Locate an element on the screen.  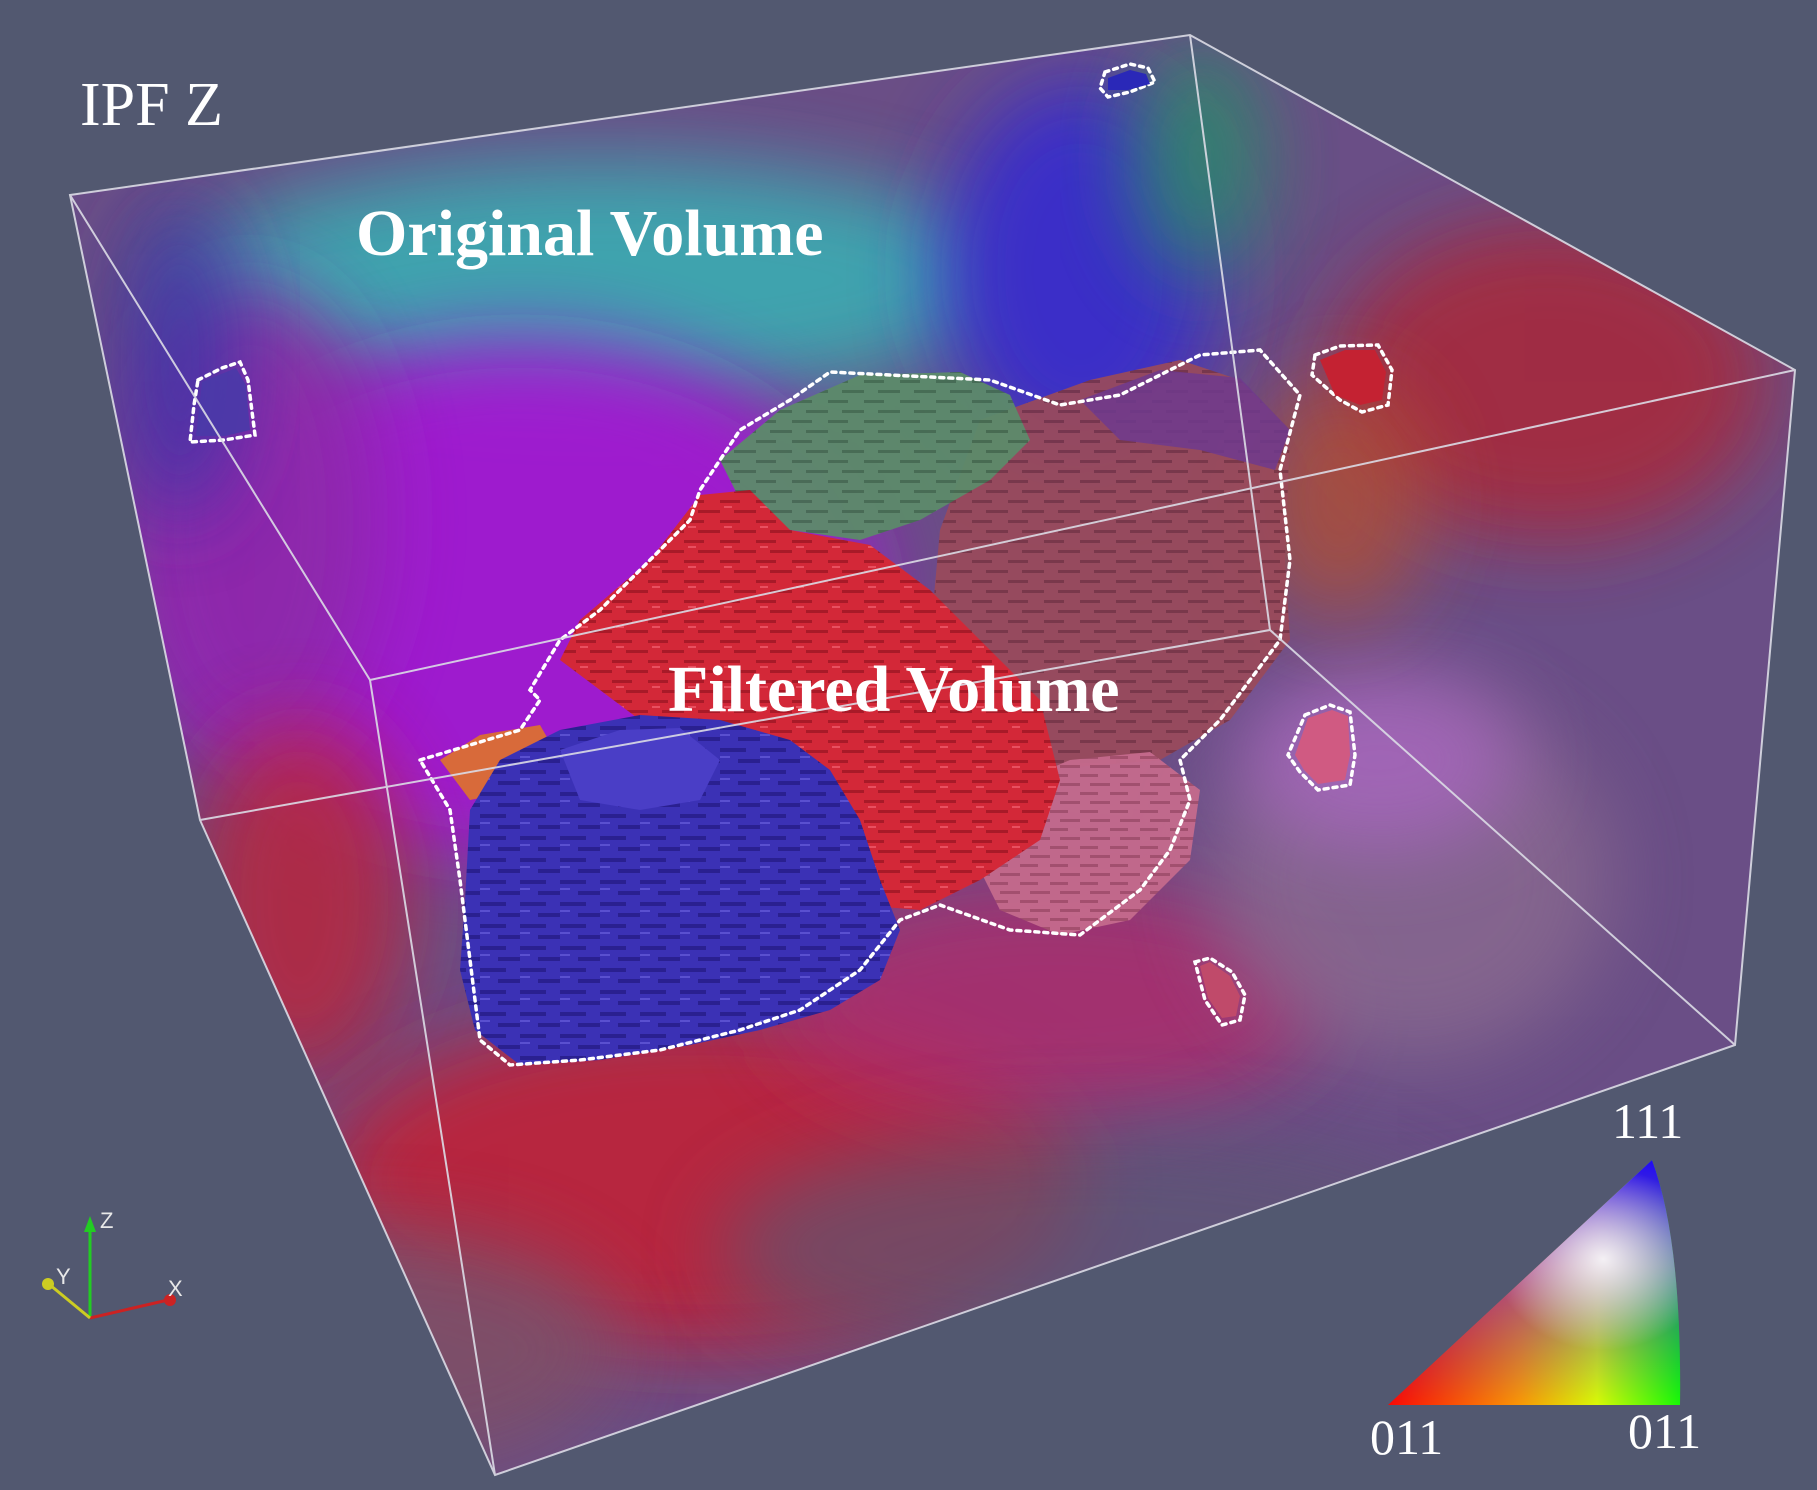
grain-blue is located at coordinates (680, 890).